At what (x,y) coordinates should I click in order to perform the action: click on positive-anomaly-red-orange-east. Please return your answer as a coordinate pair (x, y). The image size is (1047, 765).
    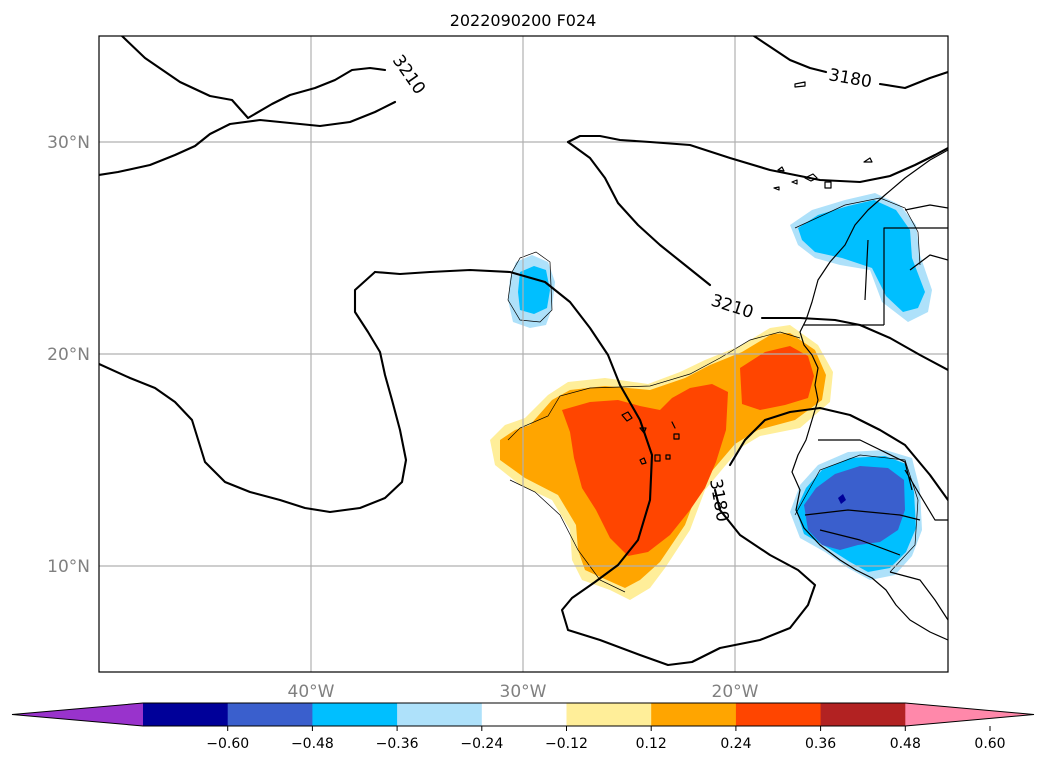
    Looking at the image, I should click on (777, 378).